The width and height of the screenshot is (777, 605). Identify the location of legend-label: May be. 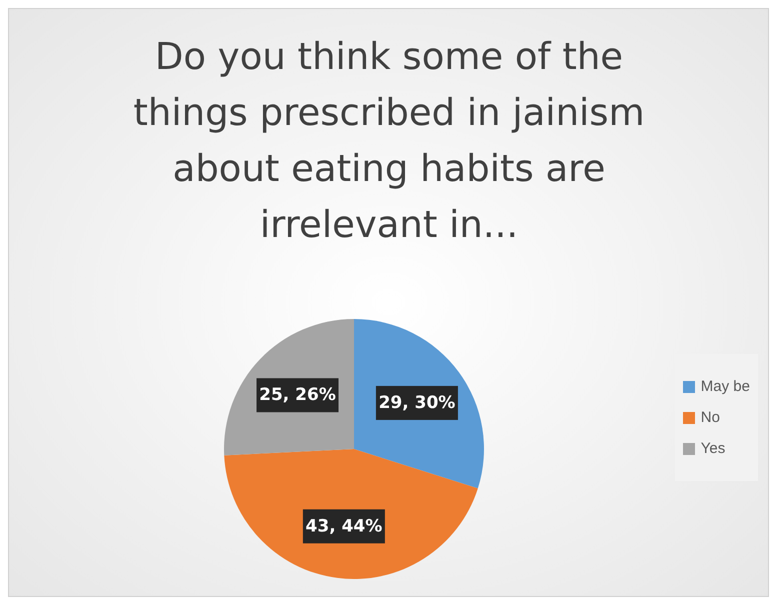
(725, 386).